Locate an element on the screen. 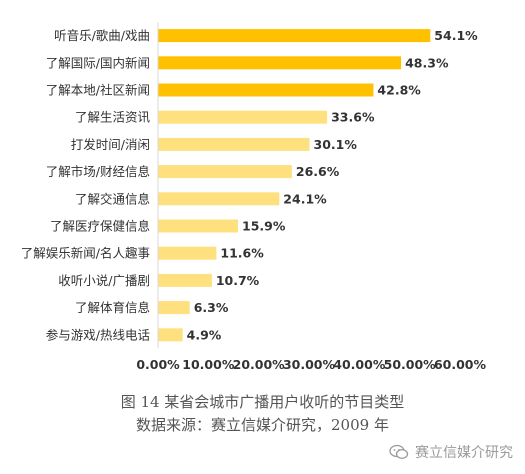  x-tick-label: 30.00% is located at coordinates (309, 364).